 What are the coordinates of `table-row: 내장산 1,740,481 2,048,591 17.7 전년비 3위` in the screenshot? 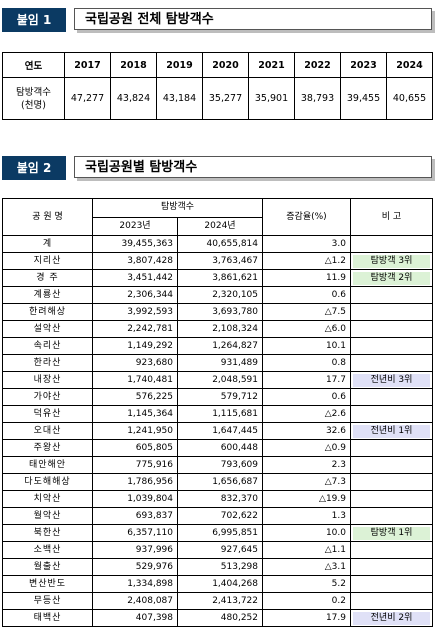 It's located at (217, 380).